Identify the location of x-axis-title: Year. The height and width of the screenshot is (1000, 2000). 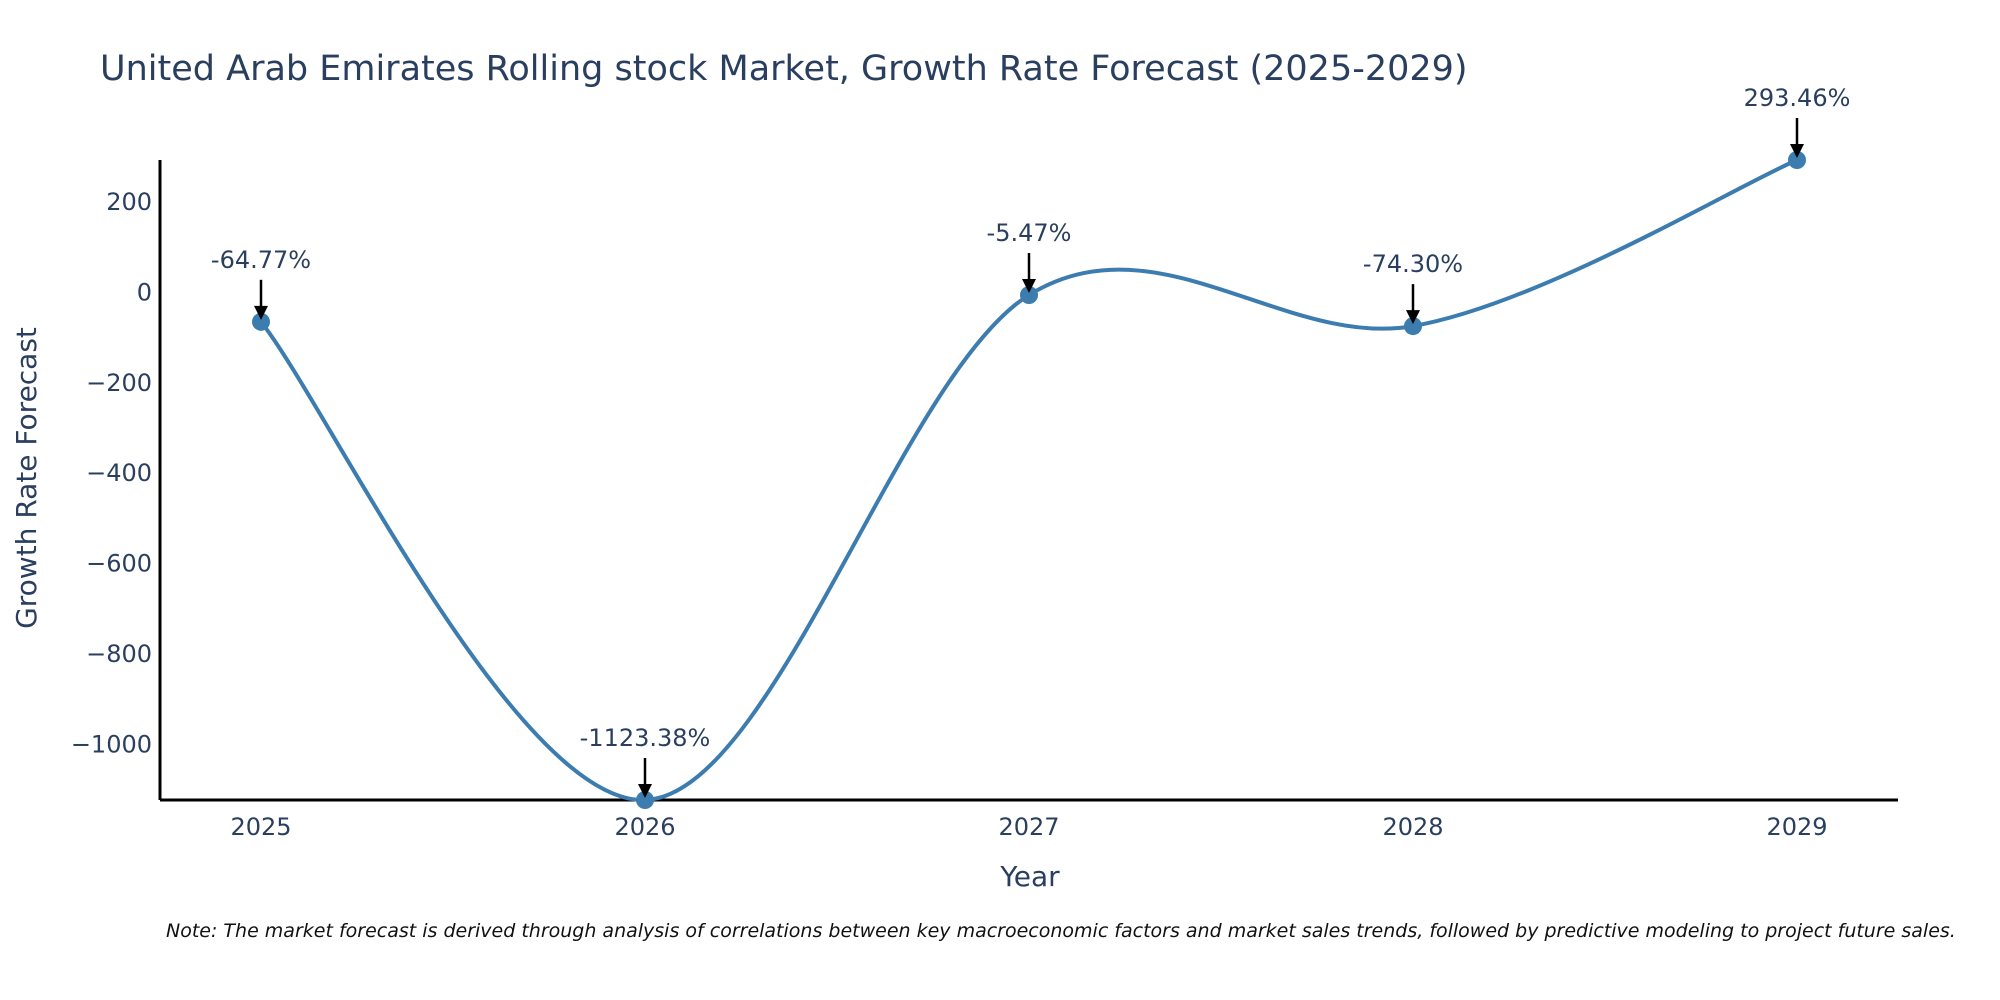
(1029, 876).